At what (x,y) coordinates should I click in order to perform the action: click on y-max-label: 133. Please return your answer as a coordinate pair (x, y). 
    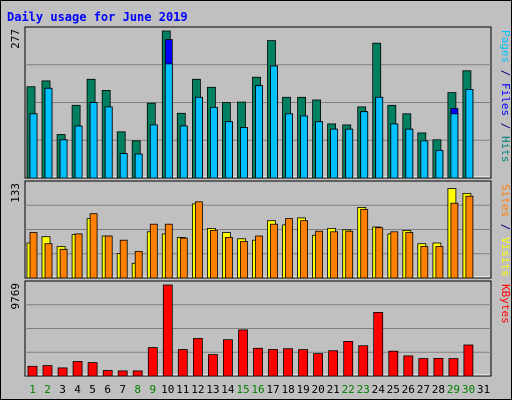
    Looking at the image, I should click on (15, 193).